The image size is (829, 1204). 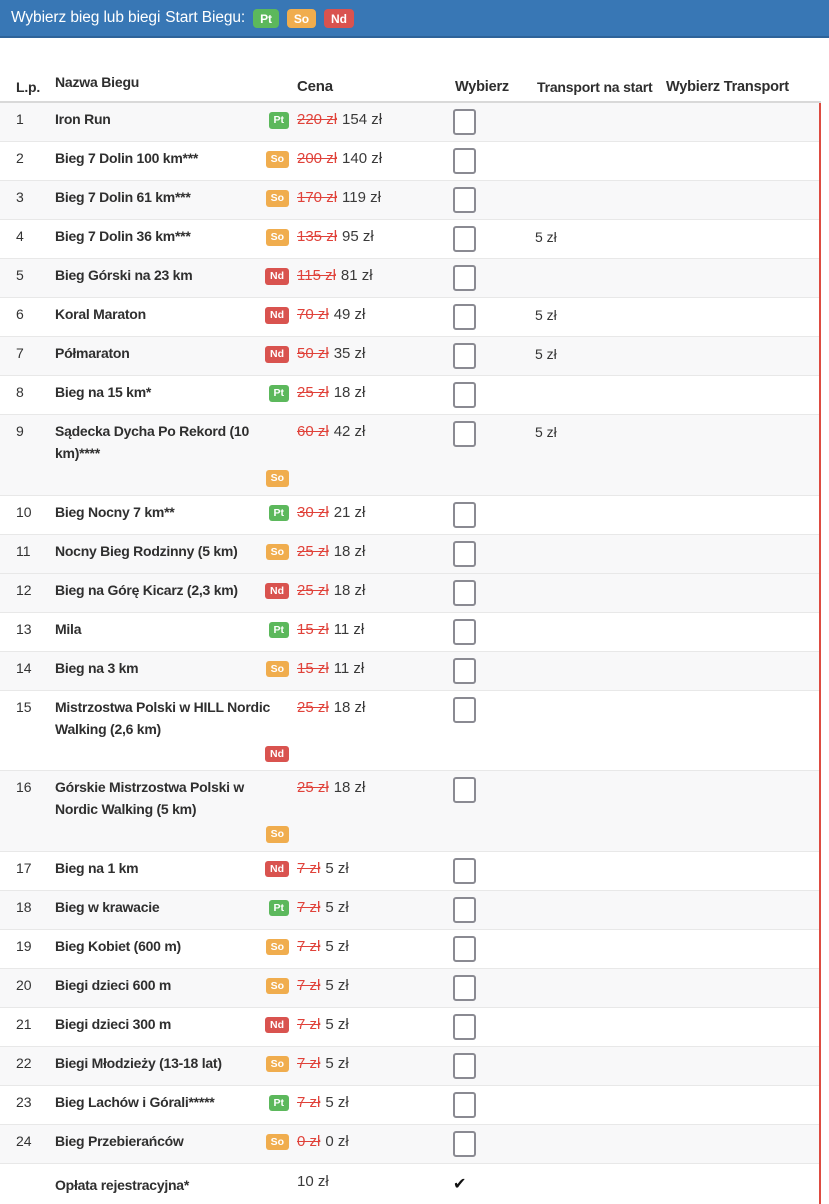 I want to click on checkmark-icon: ✔, so click(x=460, y=1184).